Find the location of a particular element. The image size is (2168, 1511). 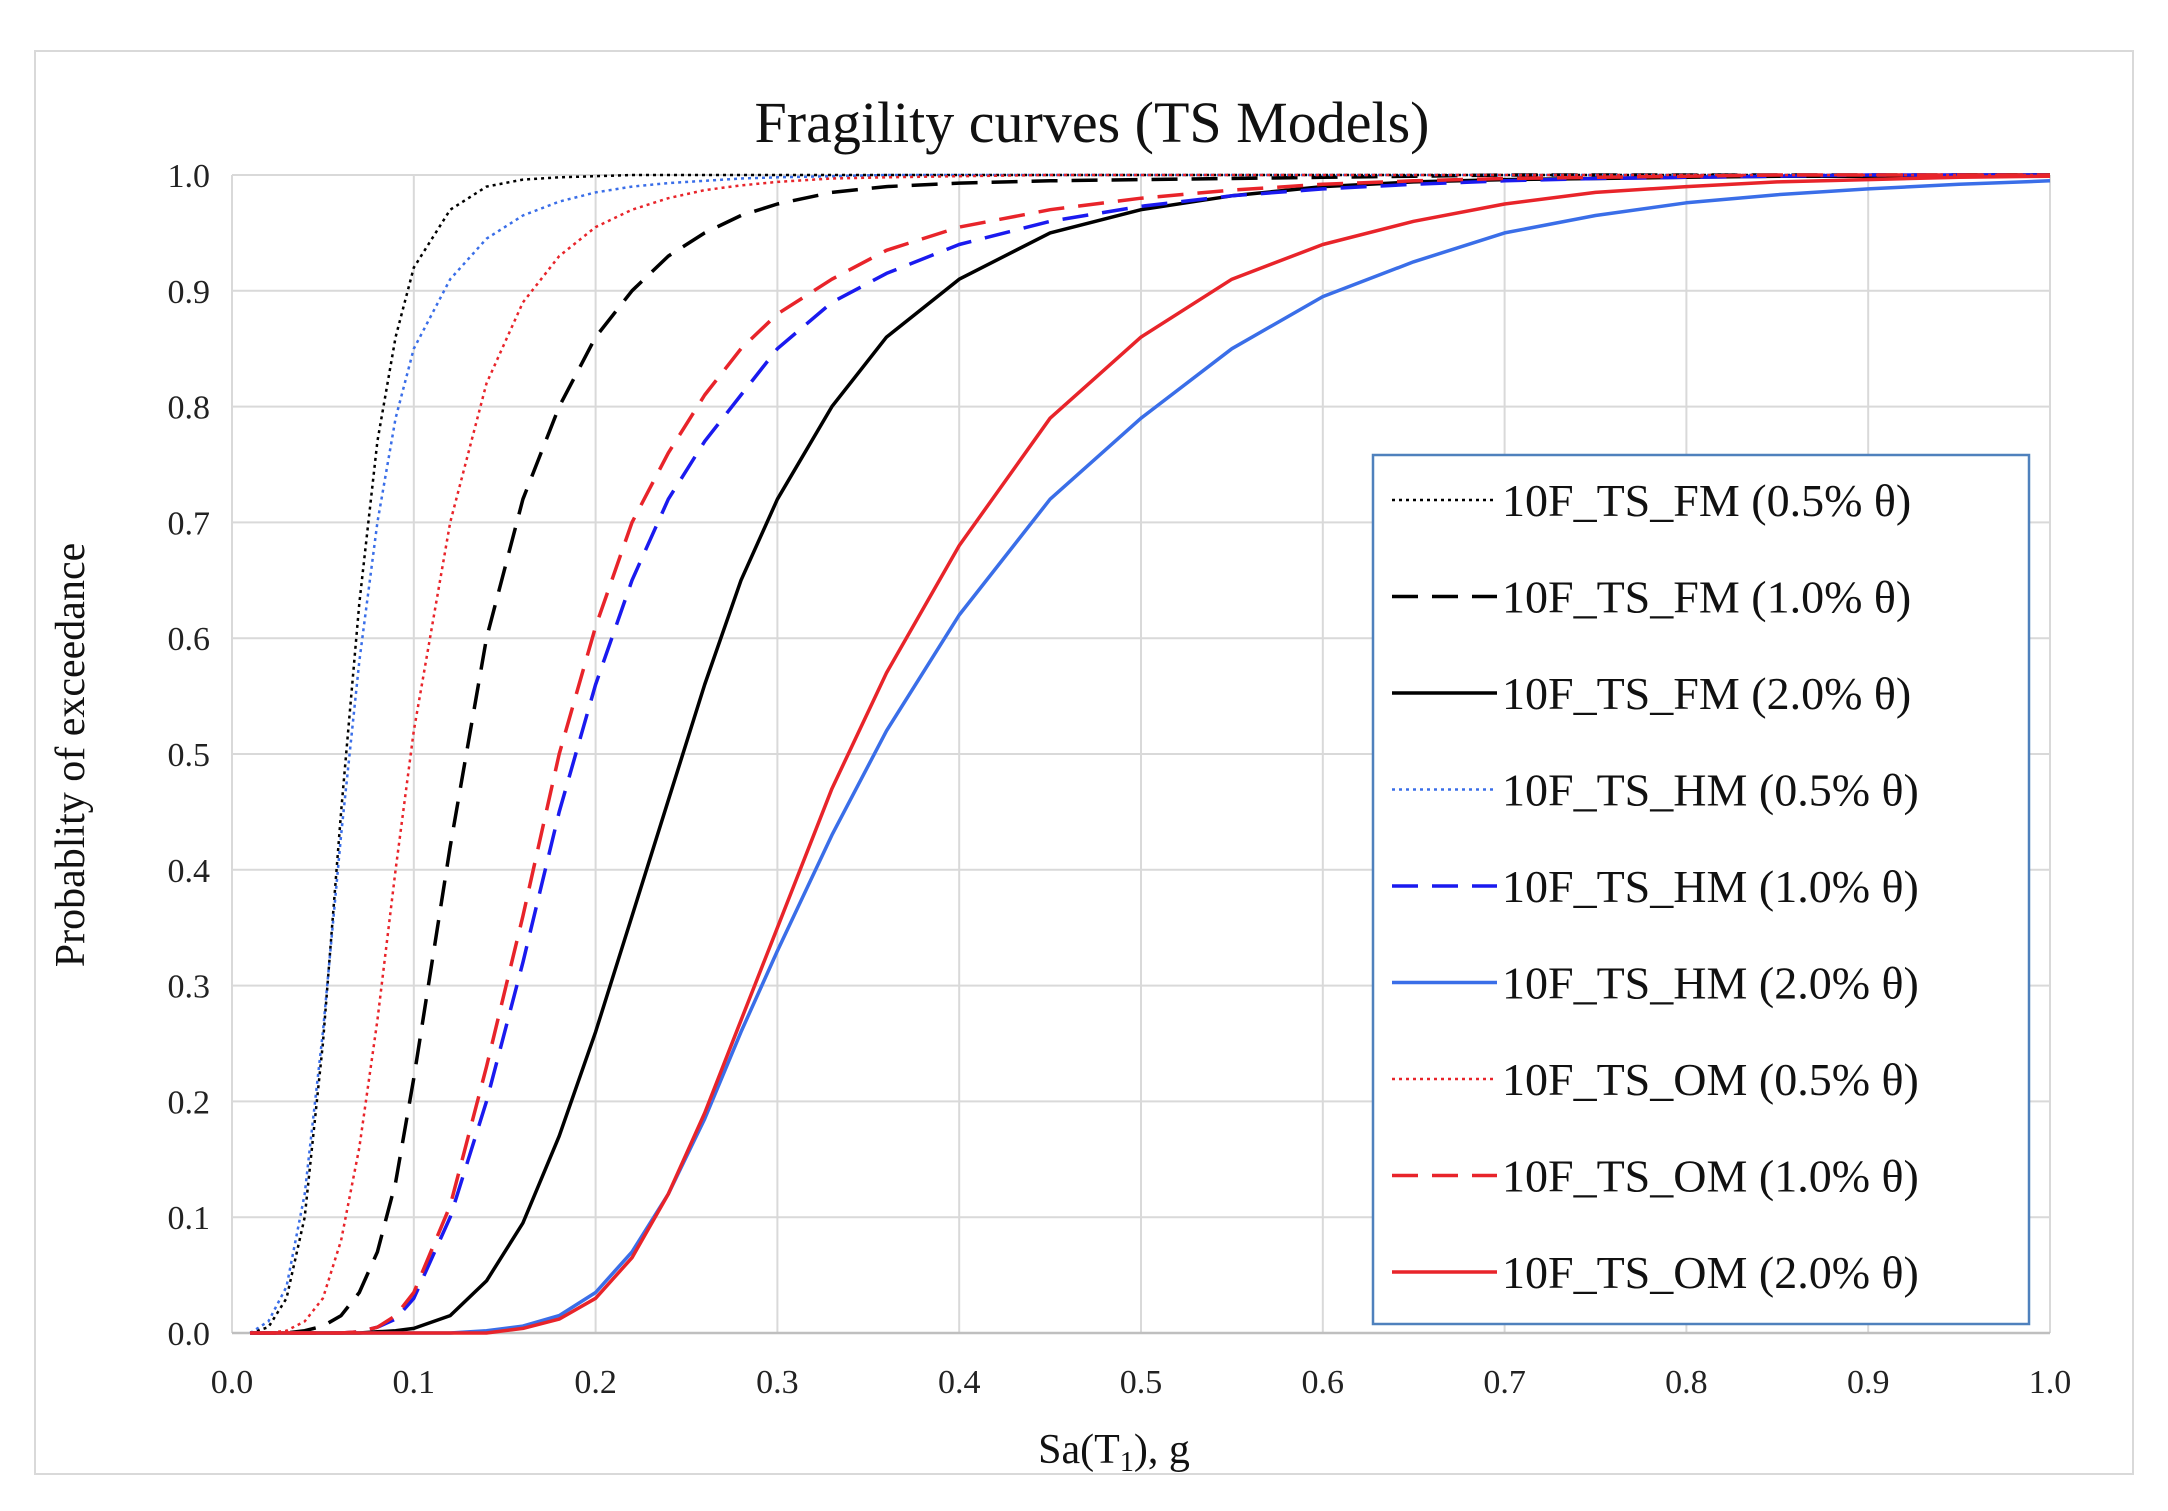

legend-label-1: 10F_TS_FM (0.5% θ) is located at coordinates (1706, 500).